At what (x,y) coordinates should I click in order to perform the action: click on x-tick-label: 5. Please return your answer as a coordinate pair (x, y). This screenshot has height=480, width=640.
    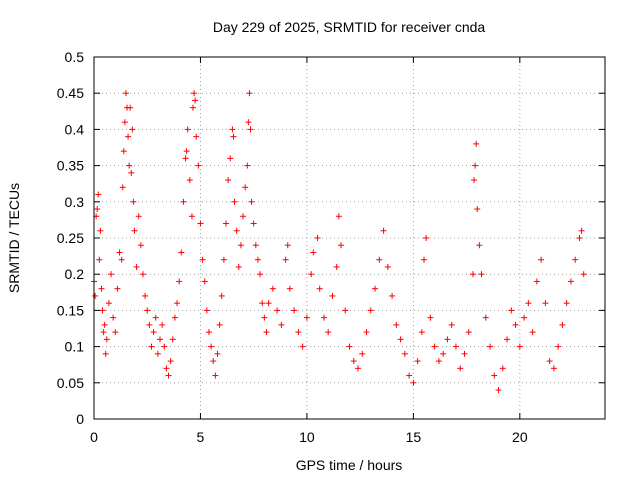
    Looking at the image, I should click on (201, 437).